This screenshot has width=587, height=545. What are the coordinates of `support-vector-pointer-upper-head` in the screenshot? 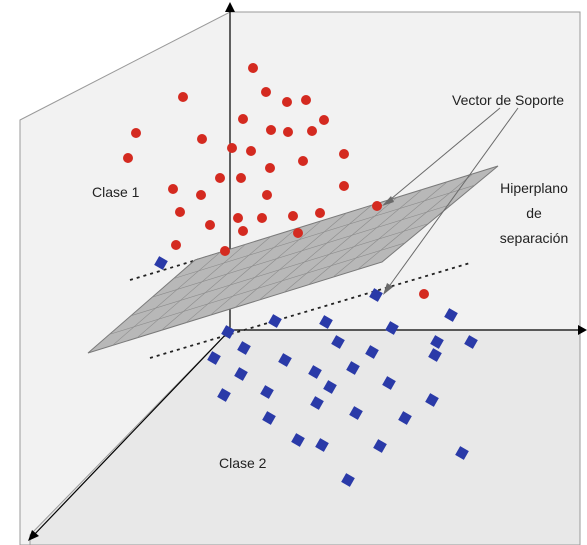 It's located at (388, 201).